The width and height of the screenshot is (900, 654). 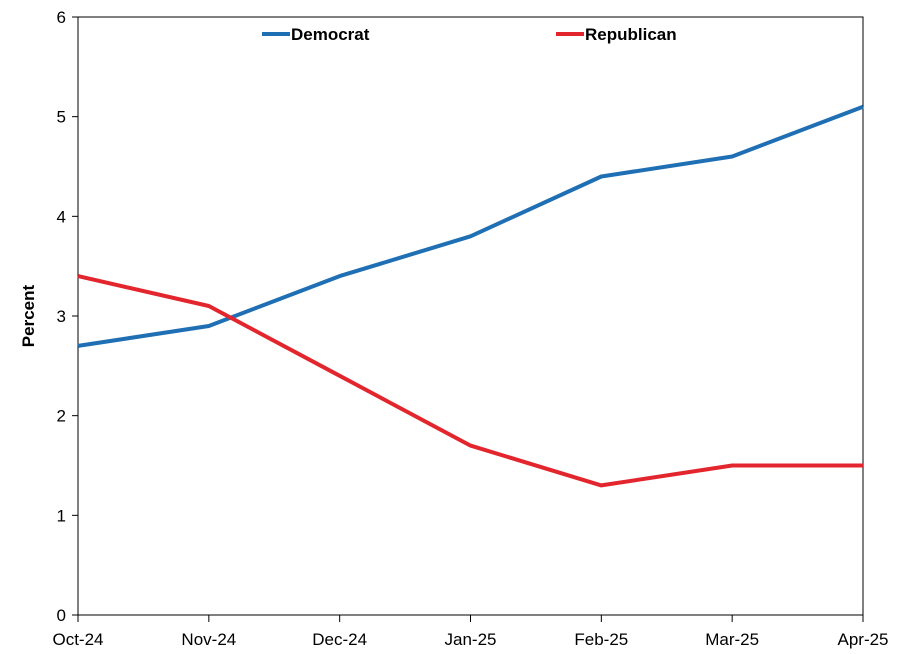 I want to click on x-tick-label: Feb-25, so click(x=601, y=639).